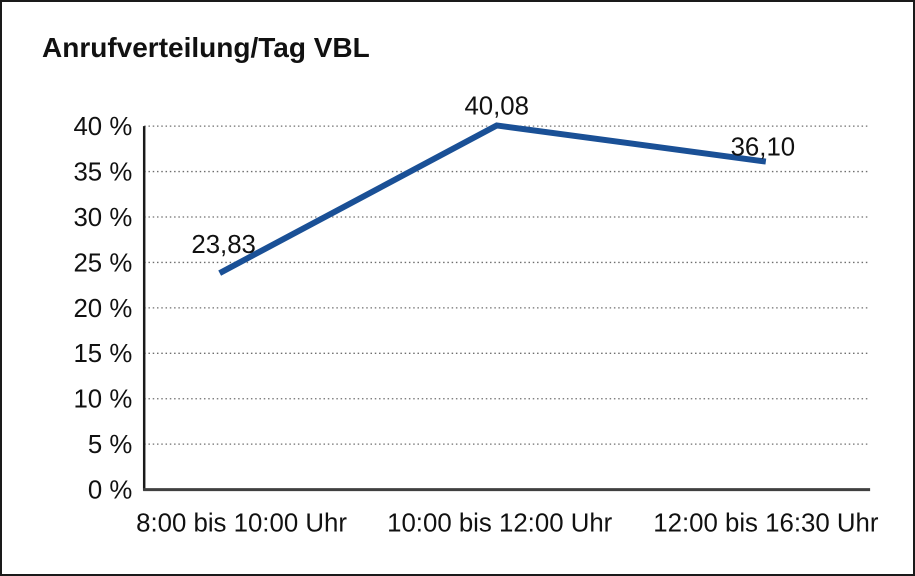 This screenshot has height=576, width=915. Describe the element at coordinates (102, 309) in the screenshot. I see `y-tick-label: 20 %` at that location.